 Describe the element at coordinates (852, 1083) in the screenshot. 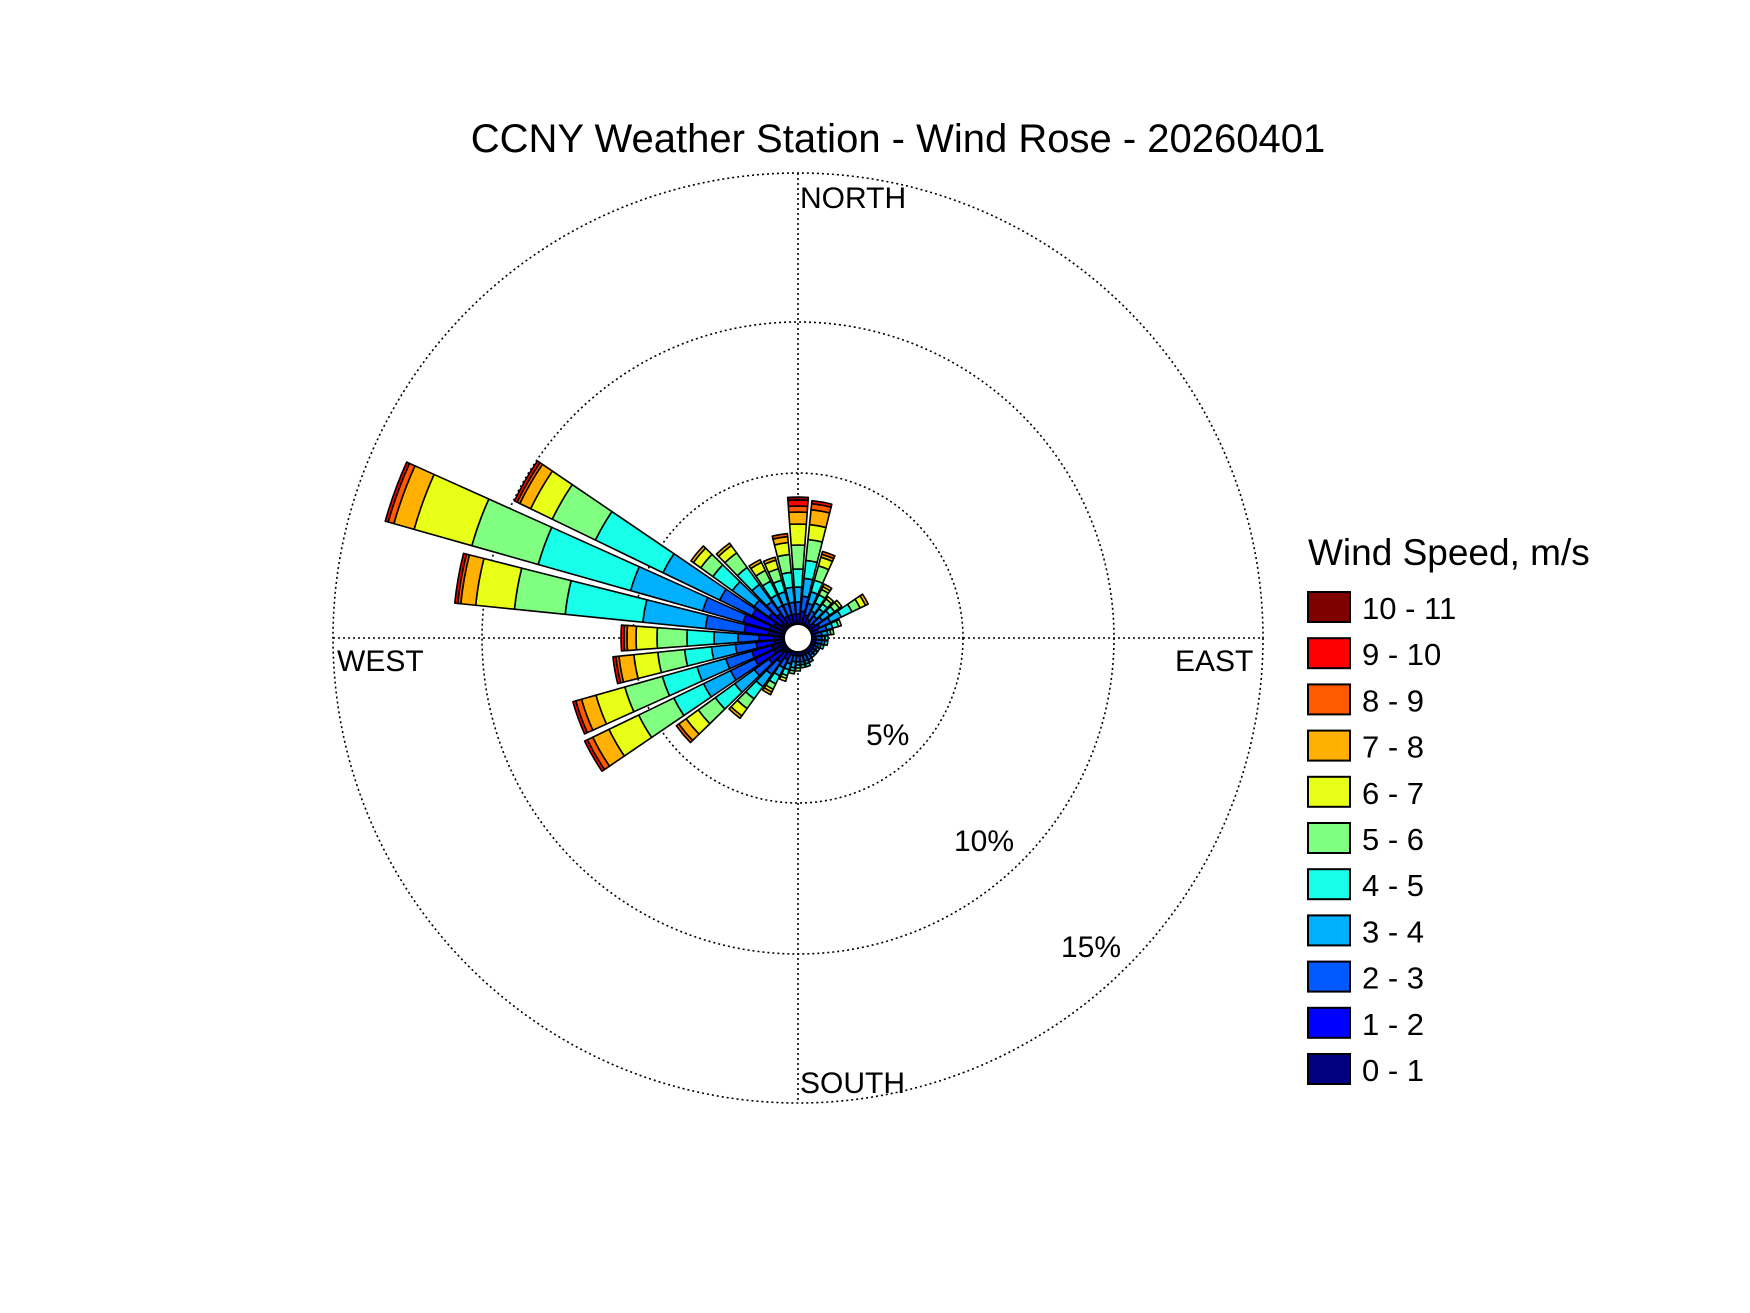

I see `label-south: SOUTH` at that location.